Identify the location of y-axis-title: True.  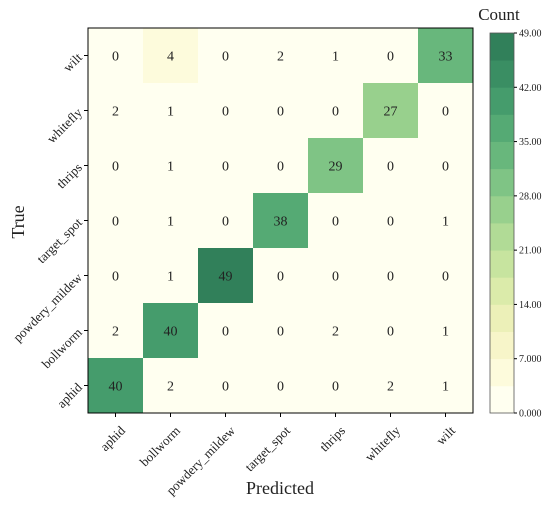
(18, 221).